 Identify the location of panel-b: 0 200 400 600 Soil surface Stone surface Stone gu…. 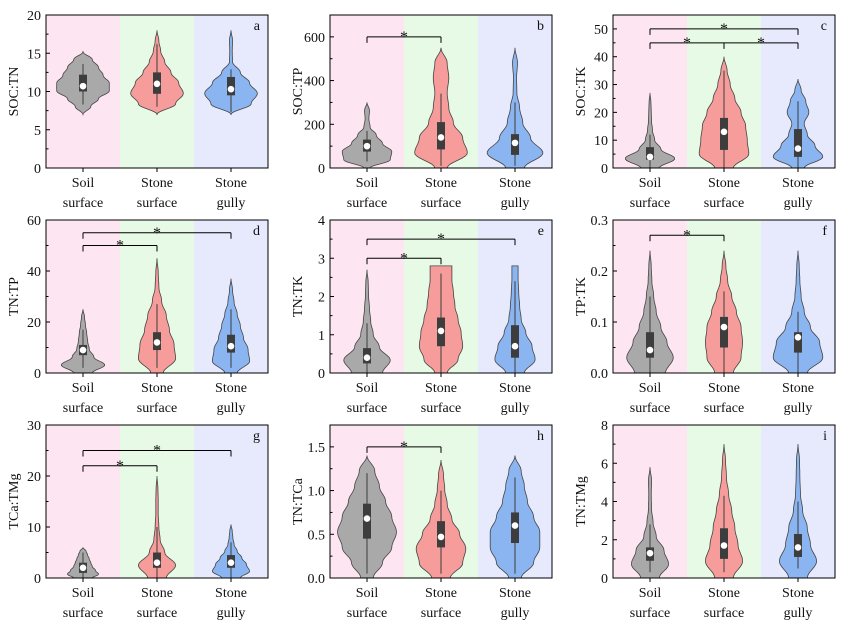
(422, 112).